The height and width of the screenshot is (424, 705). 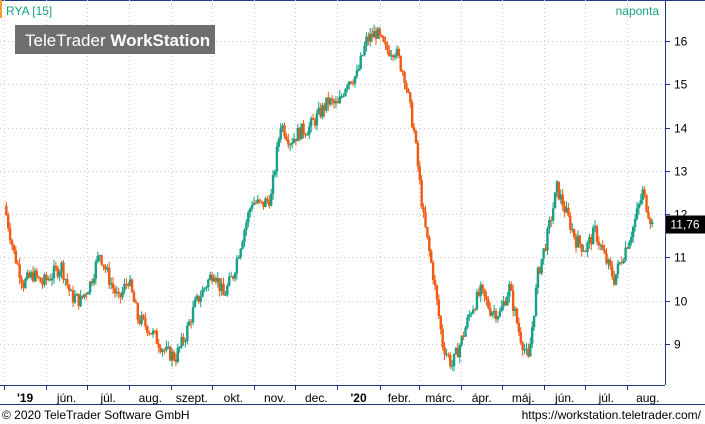 What do you see at coordinates (96, 415) in the screenshot?
I see `copyright-text: © 2020 TeleTrader Software GmbH` at bounding box center [96, 415].